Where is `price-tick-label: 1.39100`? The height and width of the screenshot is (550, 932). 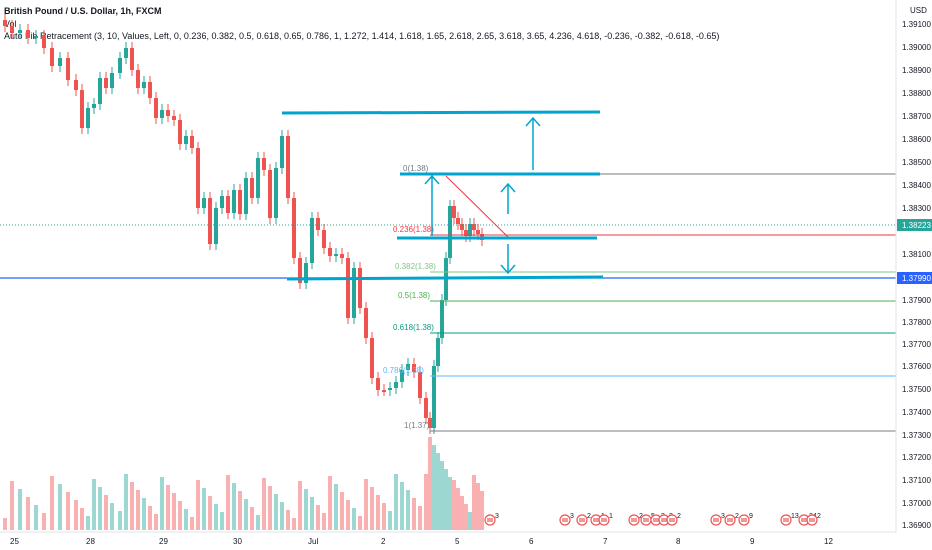
price-tick-label: 1.39100 is located at coordinates (916, 24).